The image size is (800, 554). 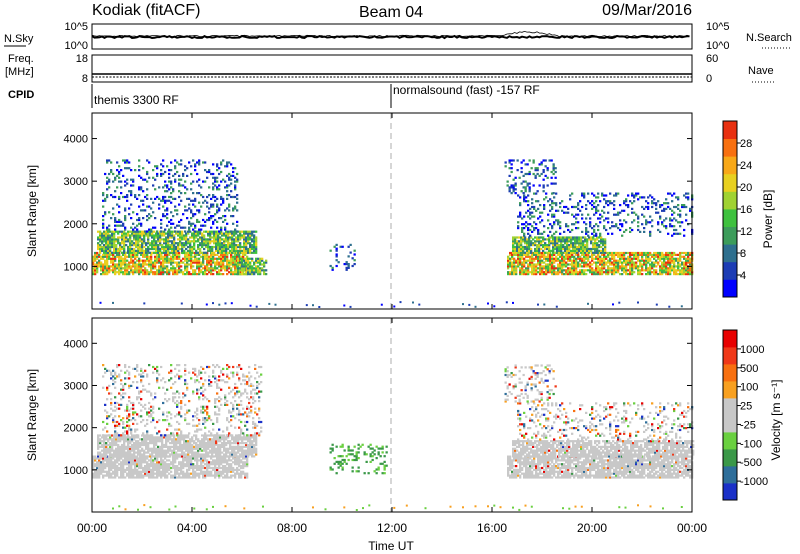 I want to click on nsky-tick-top: 10^5, so click(x=76, y=27).